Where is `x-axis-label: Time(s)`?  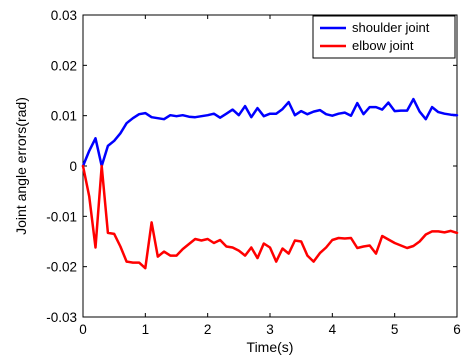
x-axis-label: Time(s) is located at coordinates (270, 347).